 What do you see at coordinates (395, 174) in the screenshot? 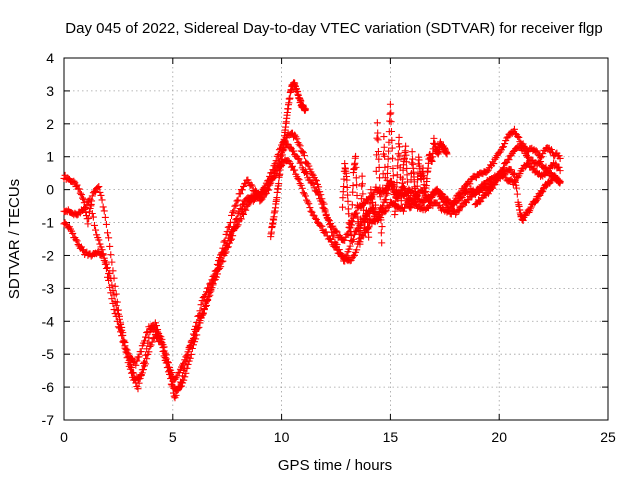
I see `series-track-e` at bounding box center [395, 174].